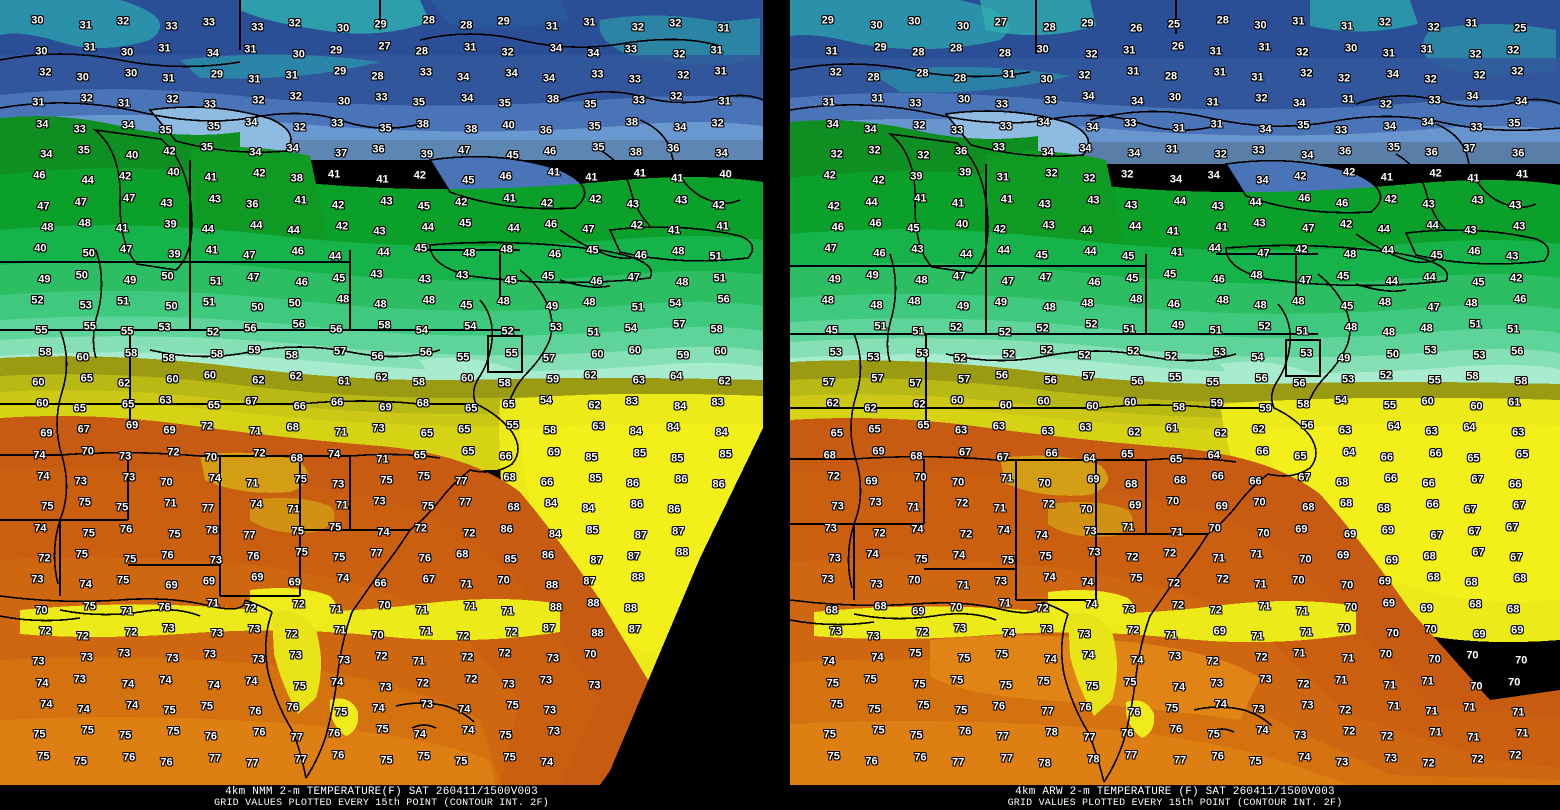 This screenshot has width=1560, height=810. I want to click on panel-divider, so click(776, 405).